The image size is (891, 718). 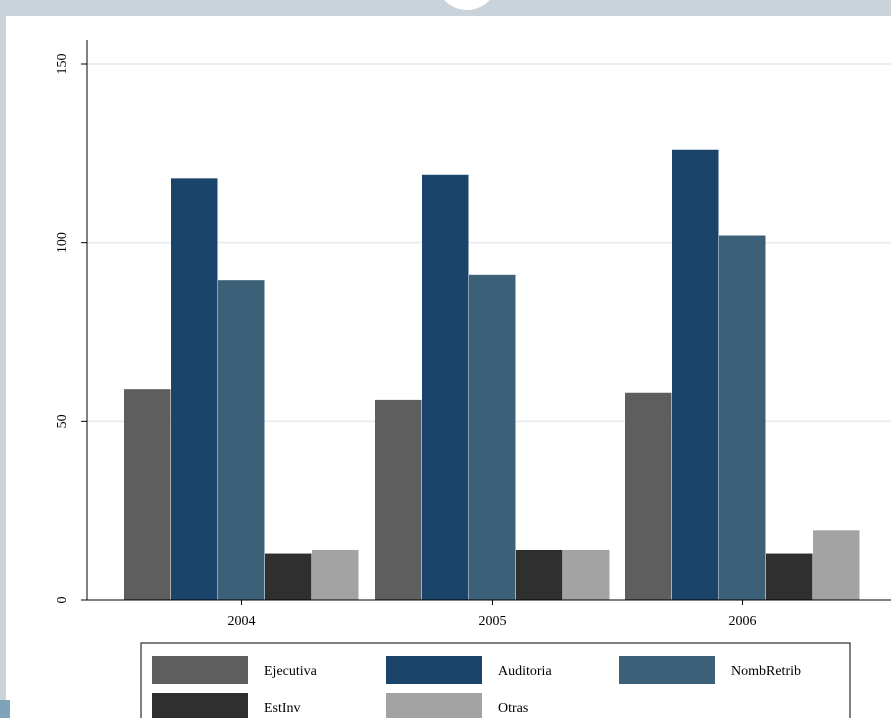 I want to click on bar-nombretrib-2006, so click(x=742, y=417).